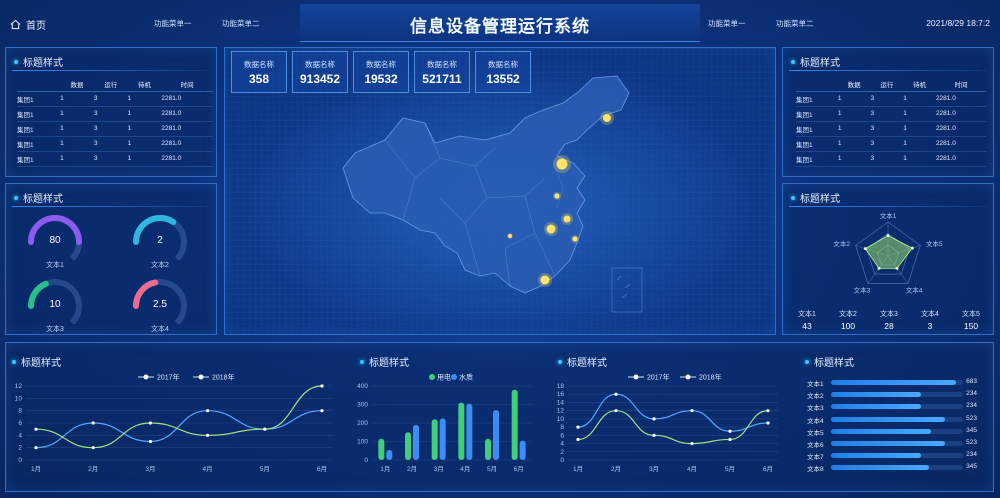 This screenshot has height=498, width=1000. I want to click on gauge-3: 10 文本3, so click(55, 311).